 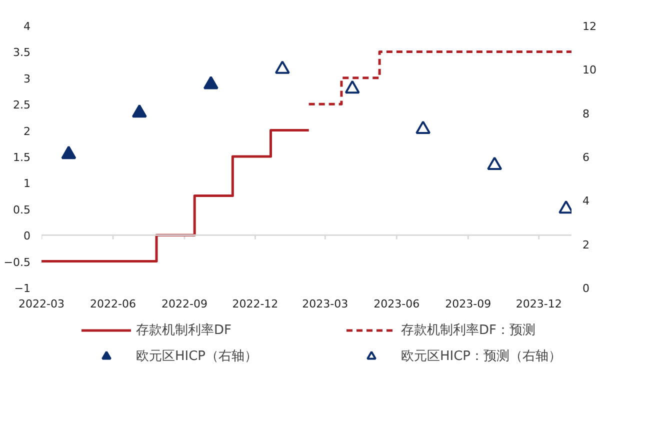 What do you see at coordinates (539, 304) in the screenshot?
I see `x-tick-label: 2023-12` at bounding box center [539, 304].